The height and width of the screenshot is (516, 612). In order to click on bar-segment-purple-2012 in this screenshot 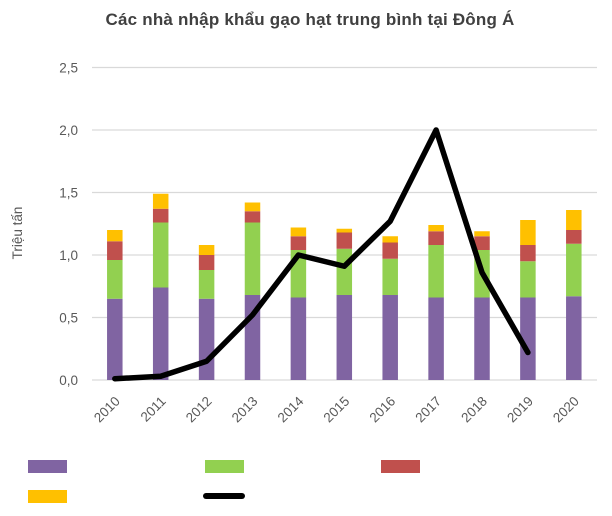, I will do `click(206, 339)`.